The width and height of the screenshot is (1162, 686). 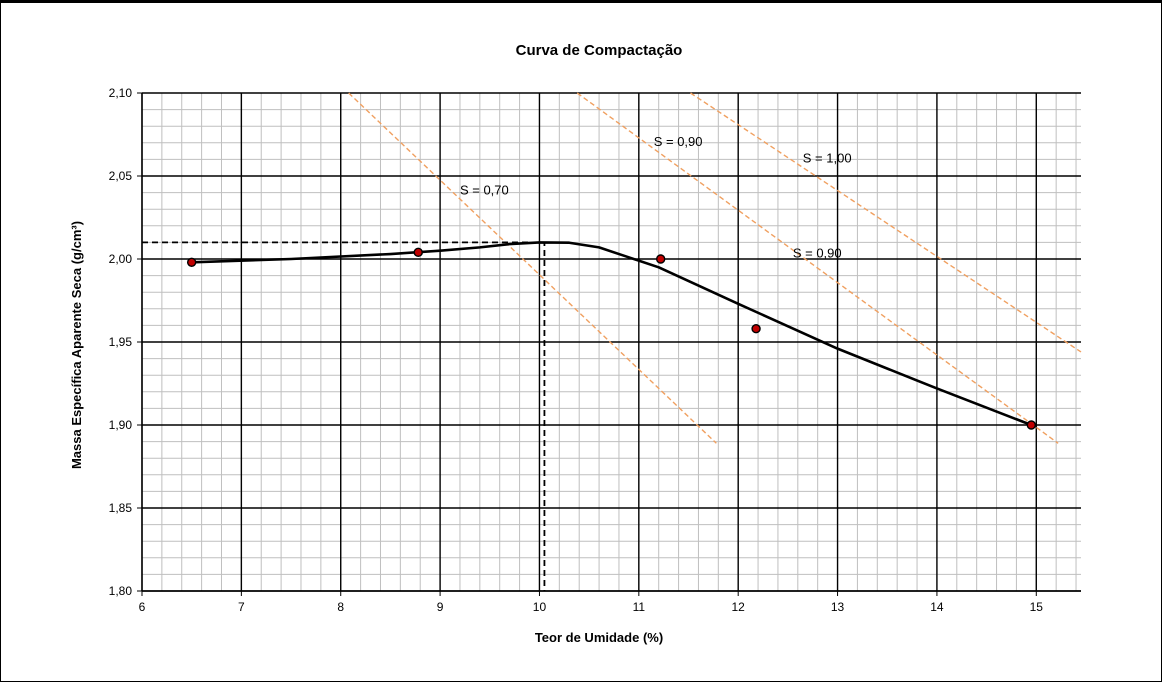 I want to click on saturation-label: S = 0,70, so click(x=484, y=189).